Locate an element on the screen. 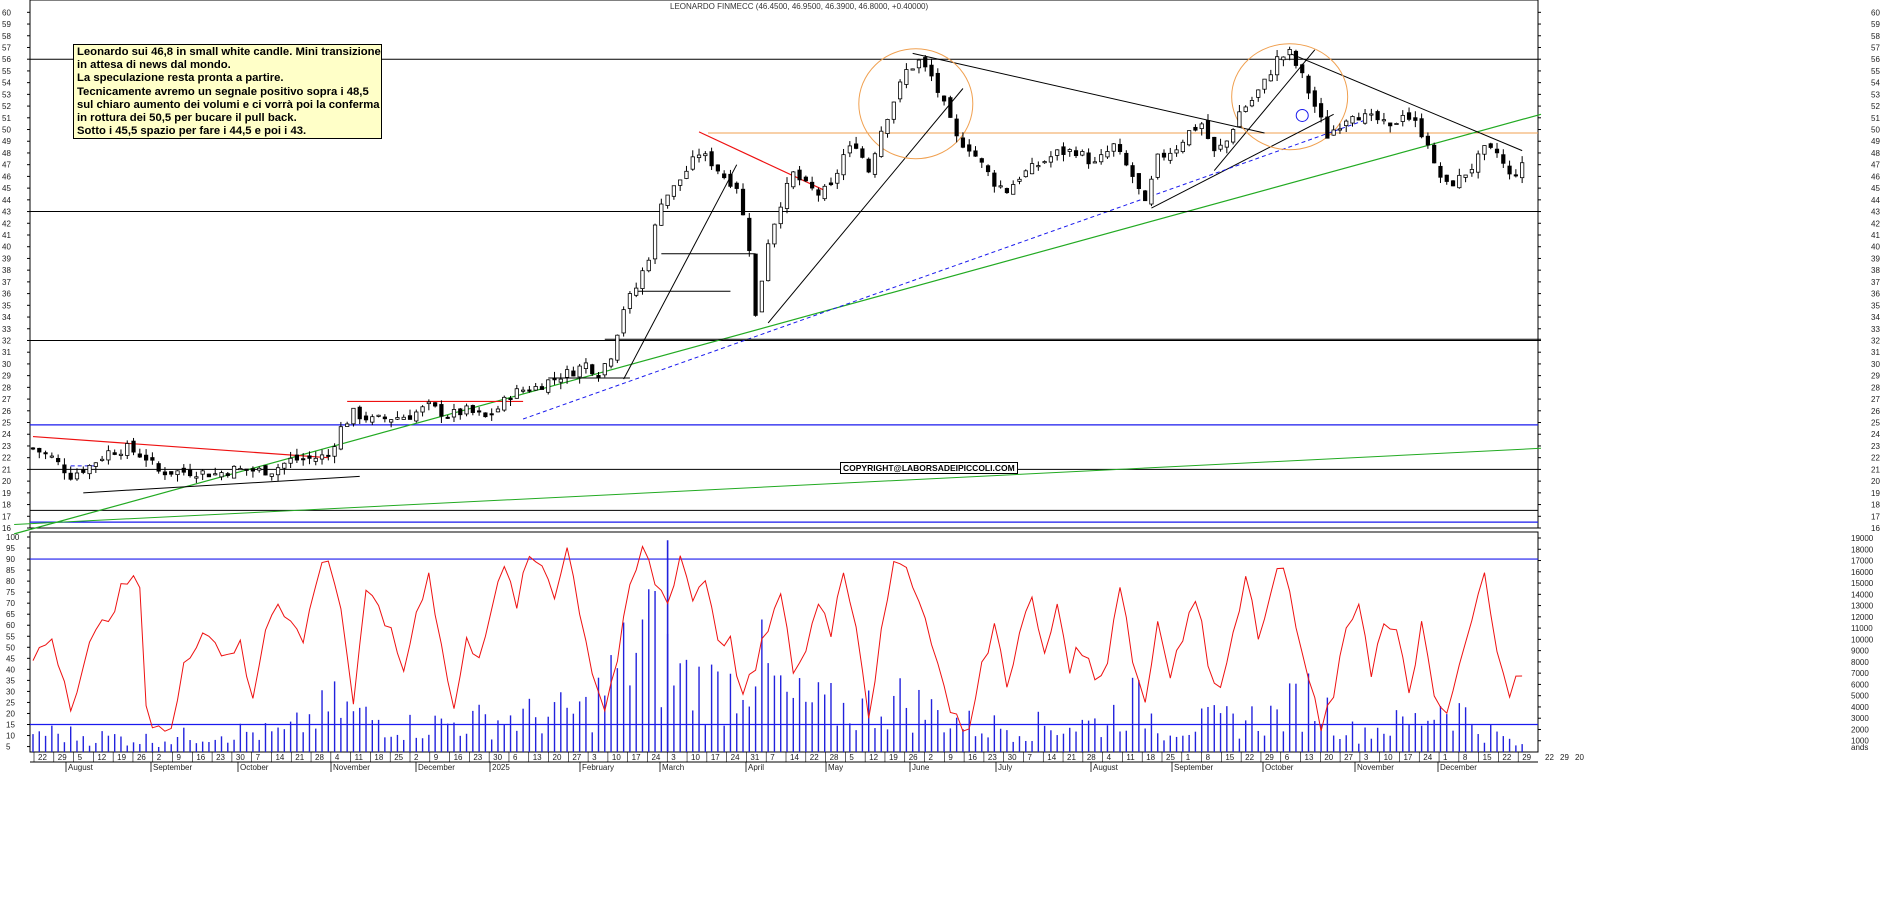 The height and width of the screenshot is (902, 1890). volume-tick-label: 5000 is located at coordinates (1860, 696).